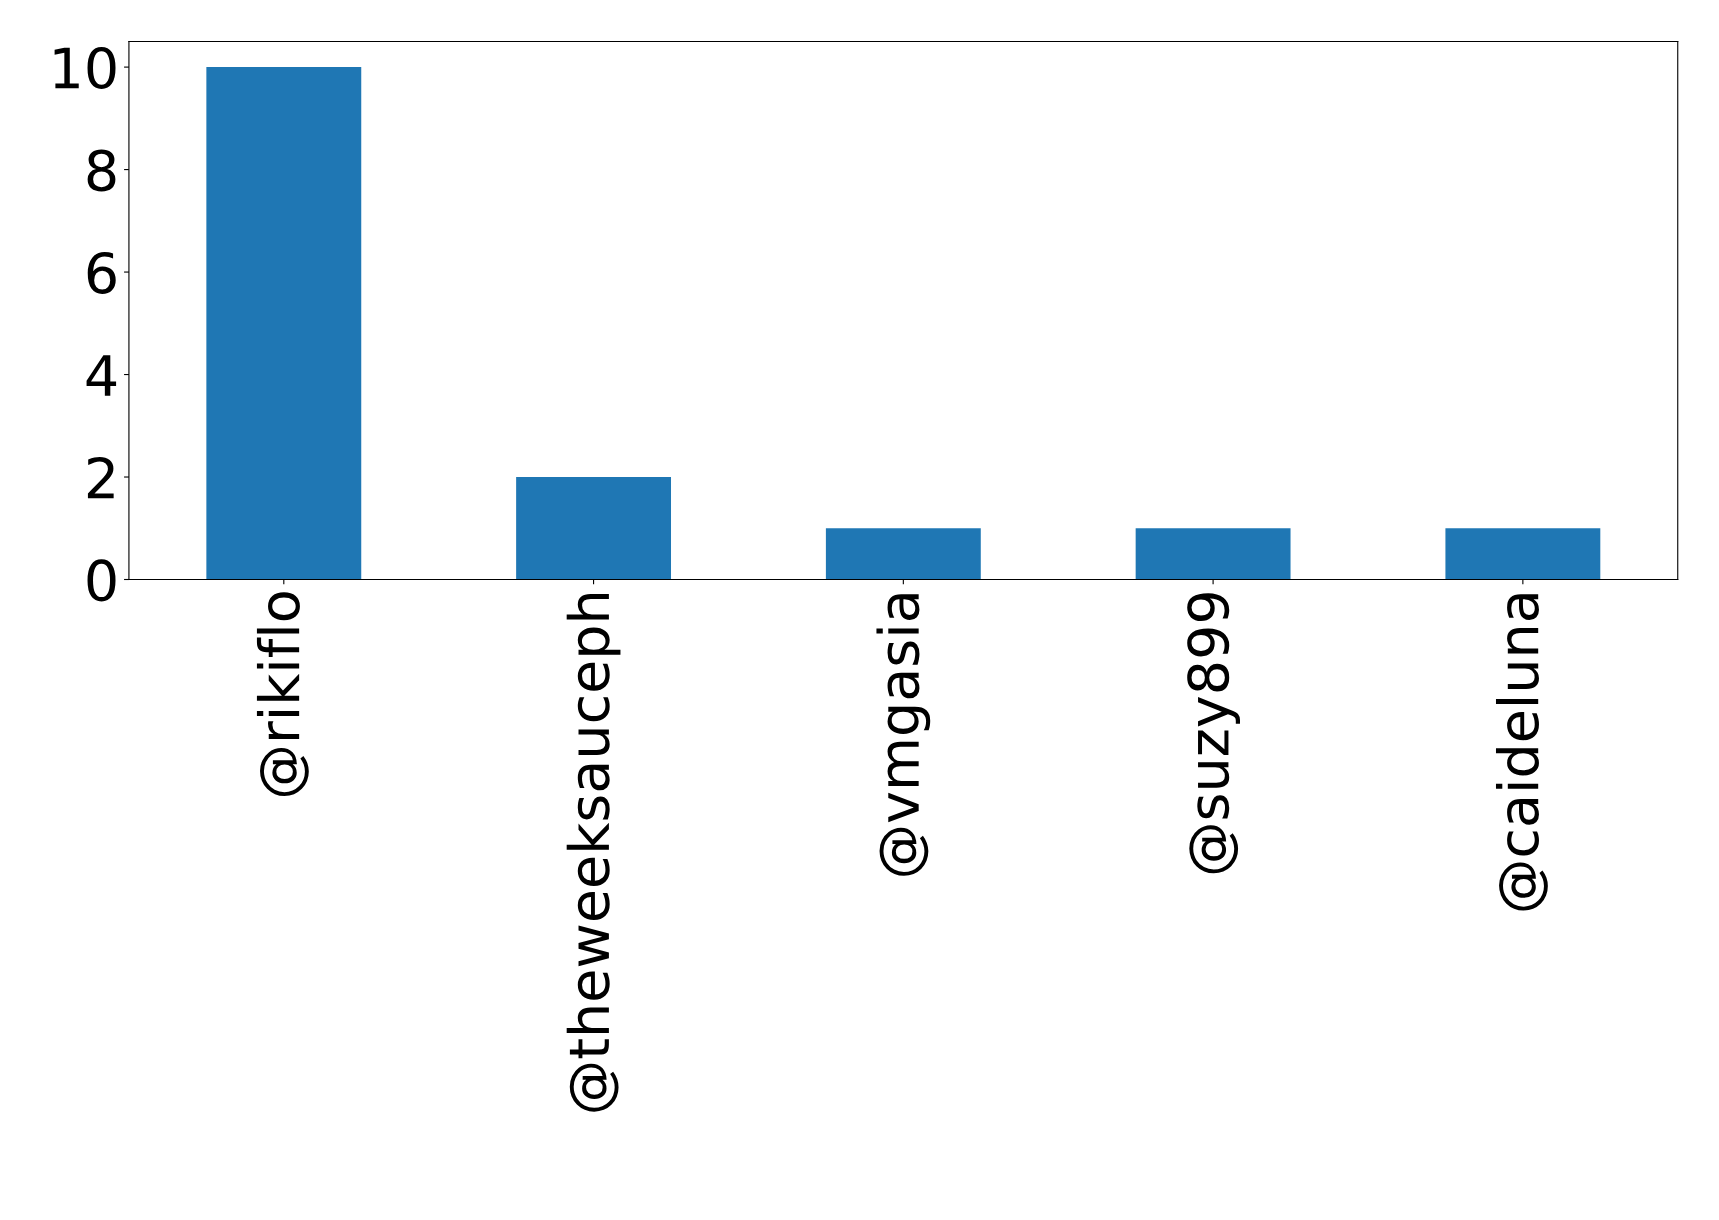  Describe the element at coordinates (1213, 733) in the screenshot. I see `x-tick-label: @suzy899` at that location.